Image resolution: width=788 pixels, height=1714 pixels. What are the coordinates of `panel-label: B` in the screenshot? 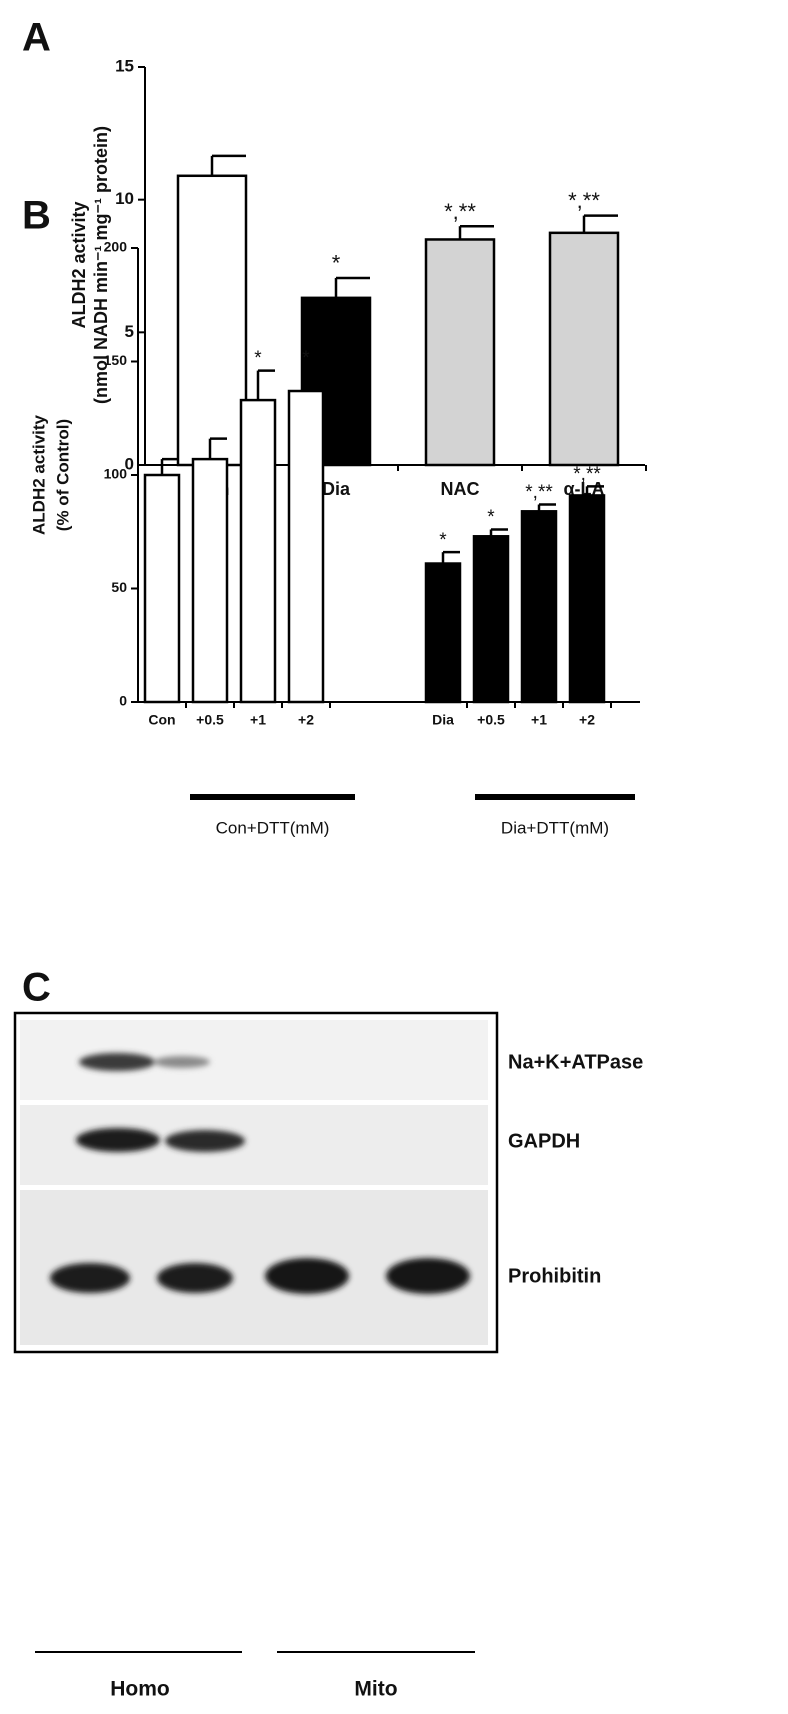 It's located at (36, 216).